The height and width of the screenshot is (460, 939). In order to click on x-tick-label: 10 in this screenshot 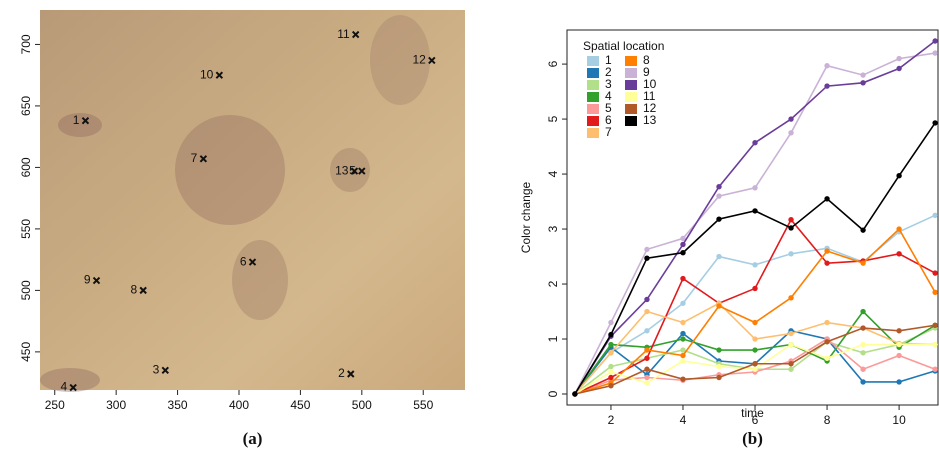, I will do `click(899, 420)`.